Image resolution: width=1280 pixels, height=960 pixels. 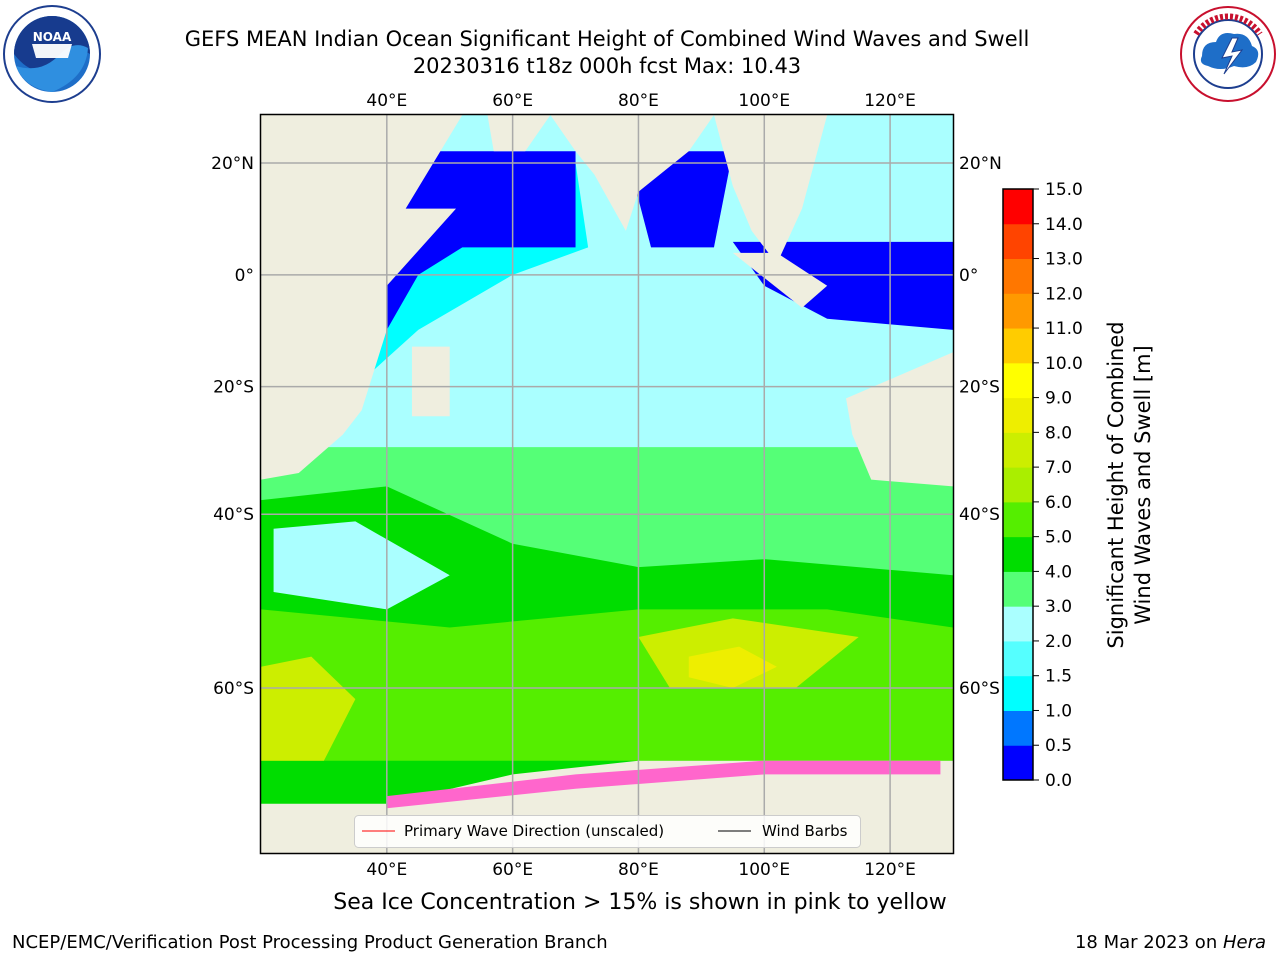 What do you see at coordinates (386, 870) in the screenshot?
I see `lon-tick-bottom-0: 40°E` at bounding box center [386, 870].